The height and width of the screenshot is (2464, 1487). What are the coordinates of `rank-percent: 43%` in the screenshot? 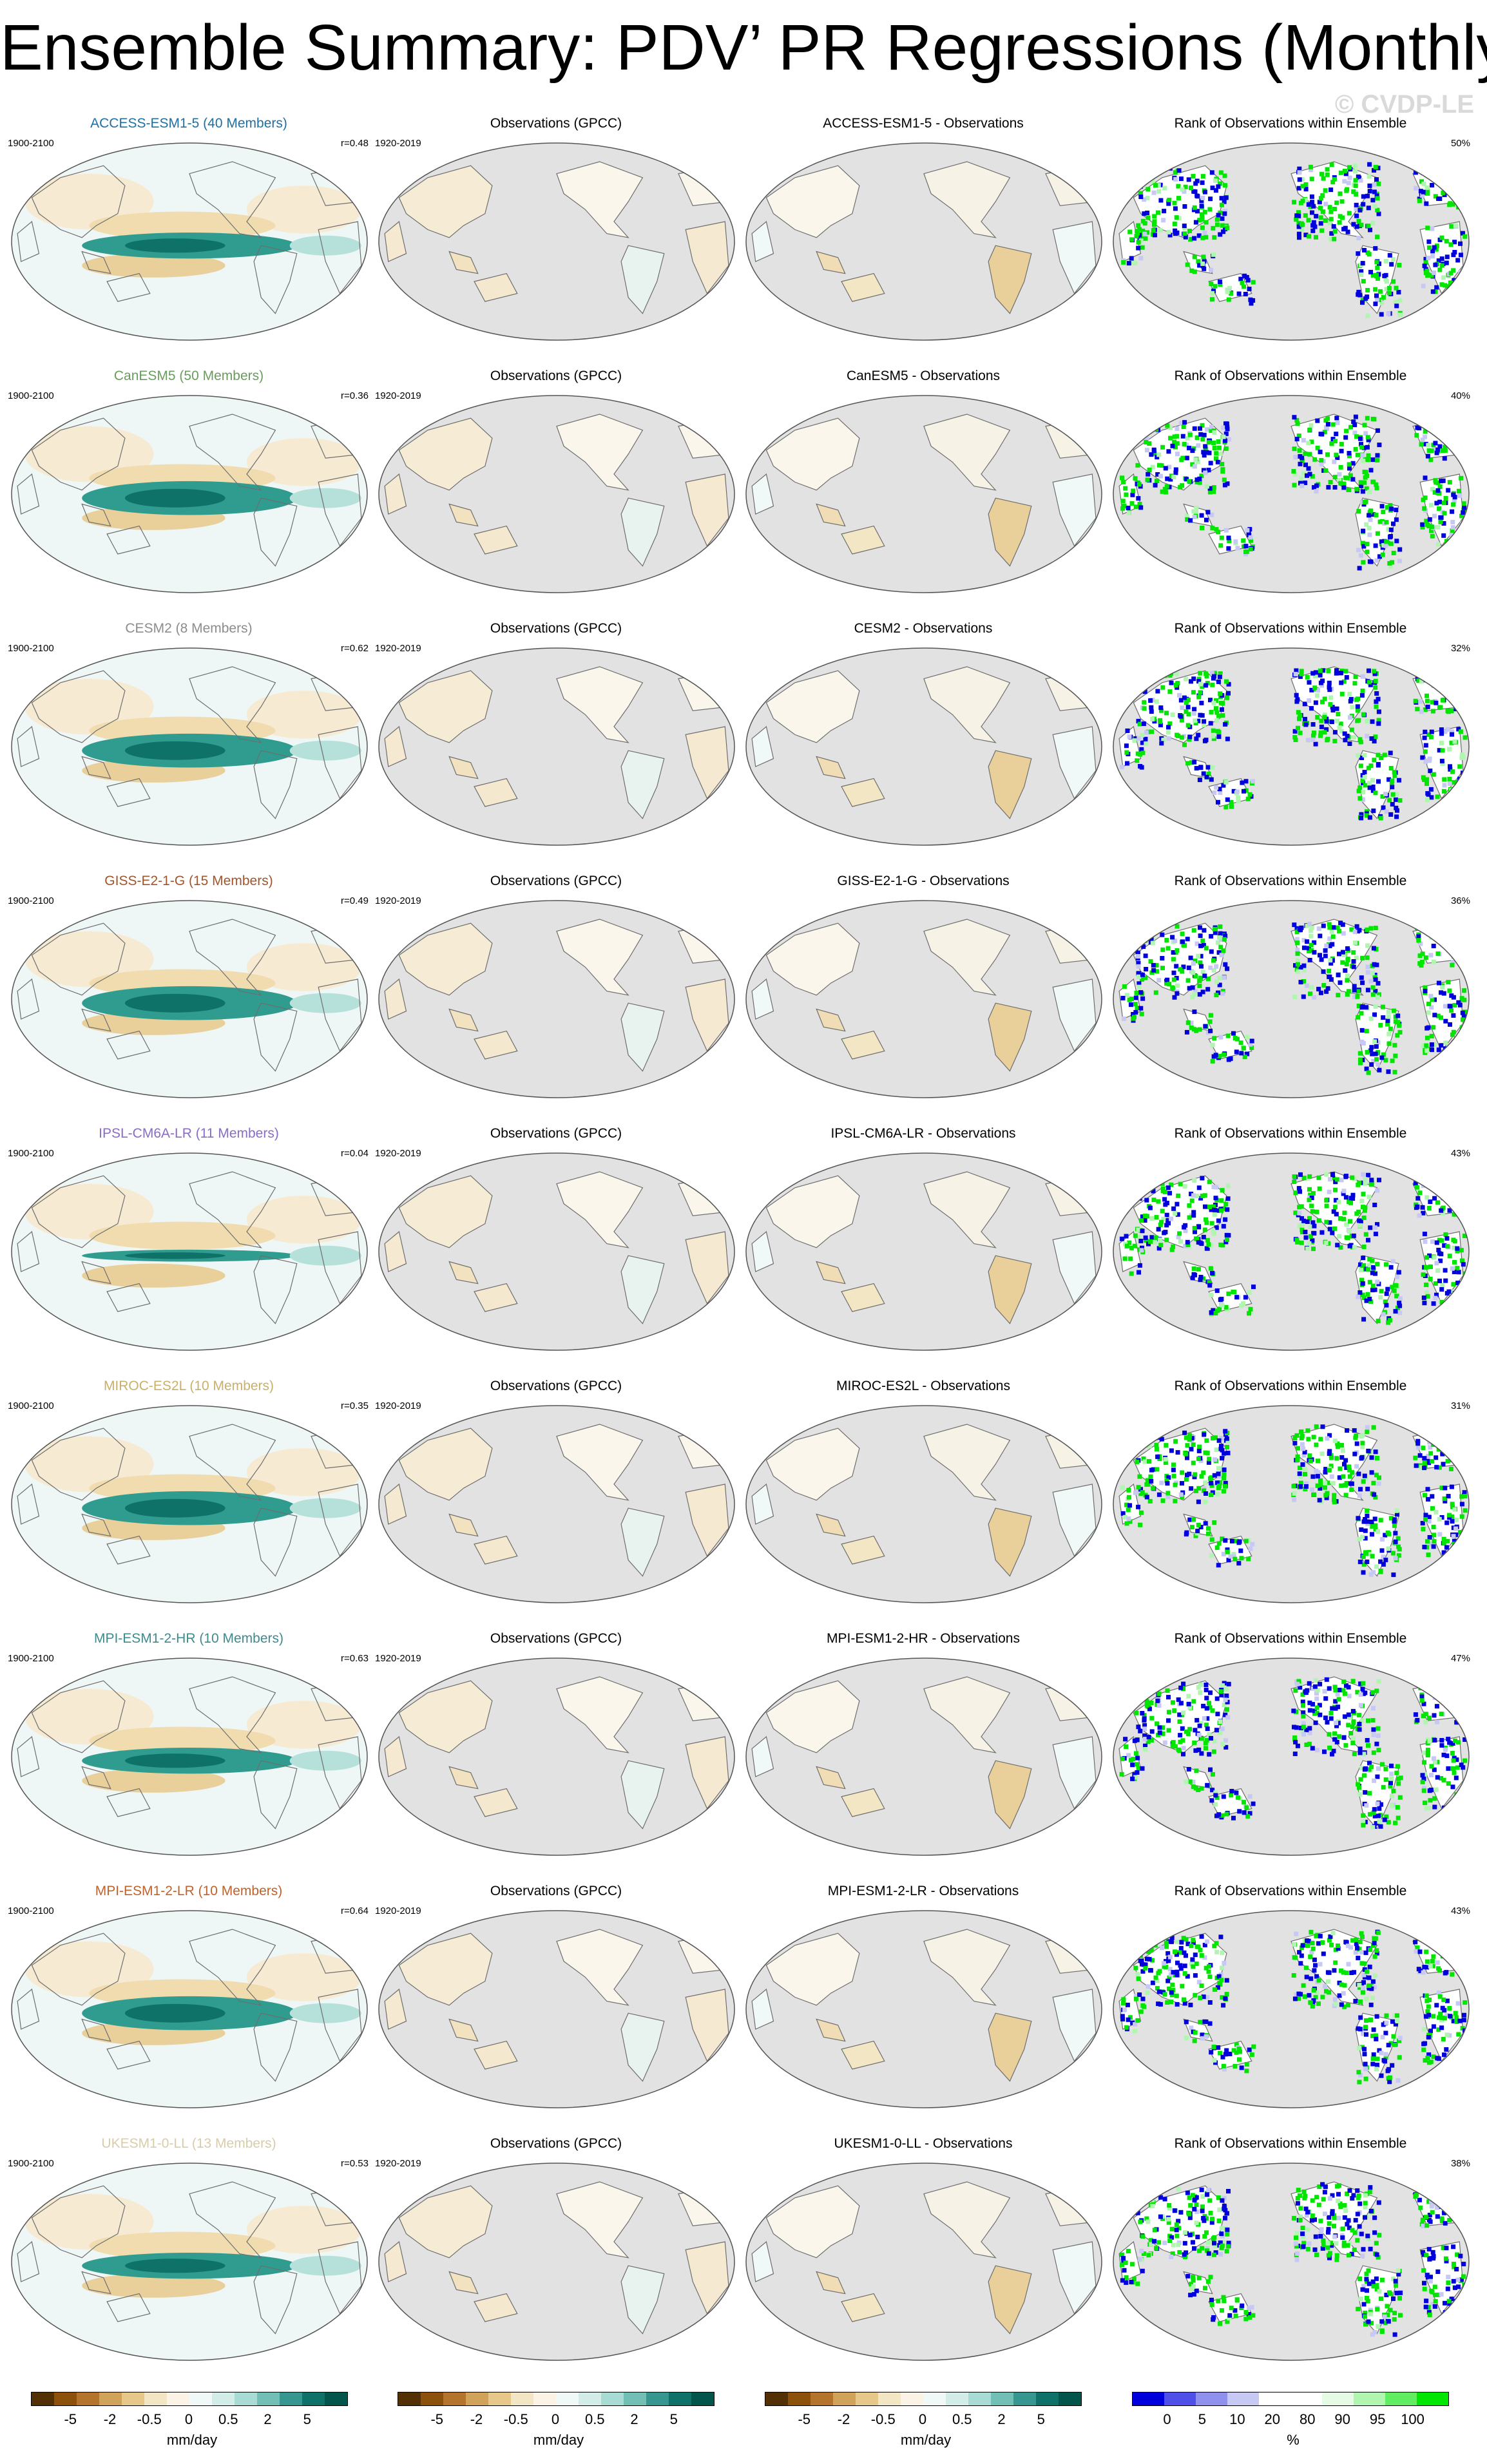 It's located at (1460, 1910).